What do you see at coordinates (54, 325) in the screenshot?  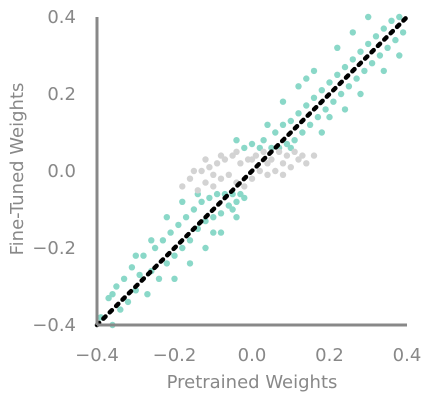 I see `y-tick-label: −0.4` at bounding box center [54, 325].